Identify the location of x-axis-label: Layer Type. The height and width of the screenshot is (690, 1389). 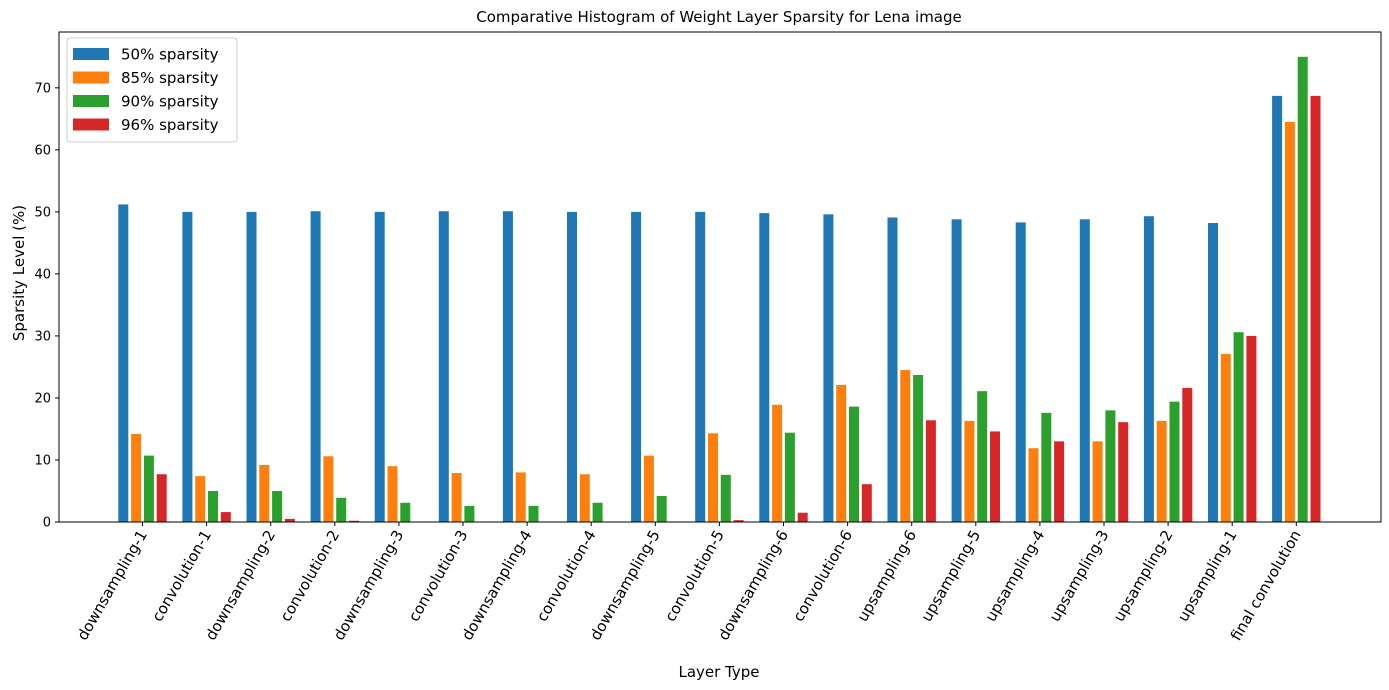
(718, 672).